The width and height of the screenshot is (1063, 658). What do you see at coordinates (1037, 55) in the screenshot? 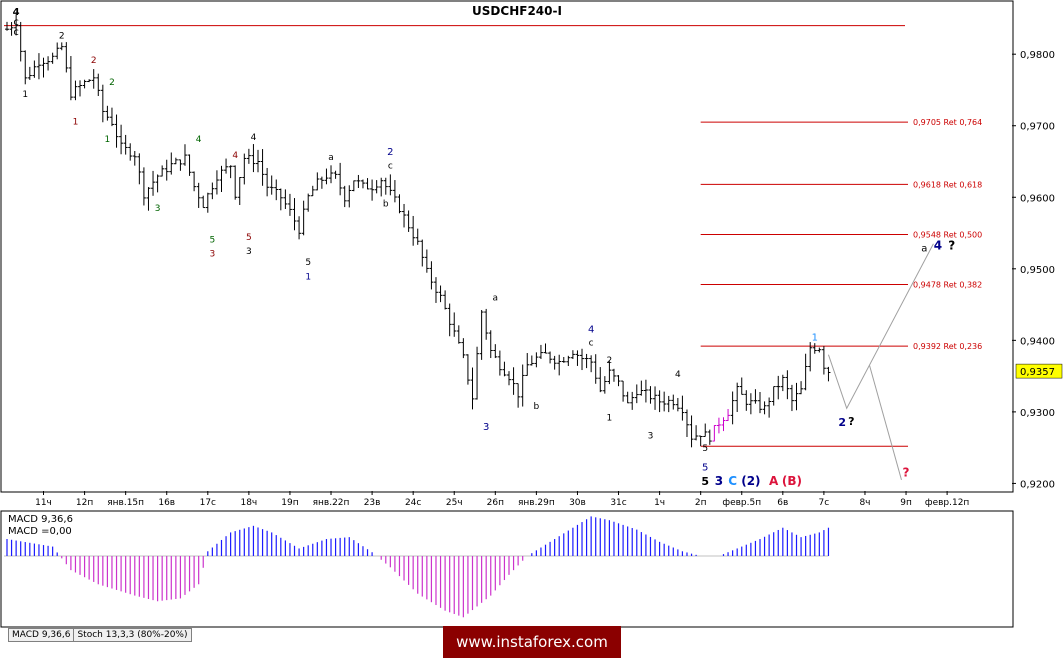
I see `price-tick-label: 0,9800` at bounding box center [1037, 55].